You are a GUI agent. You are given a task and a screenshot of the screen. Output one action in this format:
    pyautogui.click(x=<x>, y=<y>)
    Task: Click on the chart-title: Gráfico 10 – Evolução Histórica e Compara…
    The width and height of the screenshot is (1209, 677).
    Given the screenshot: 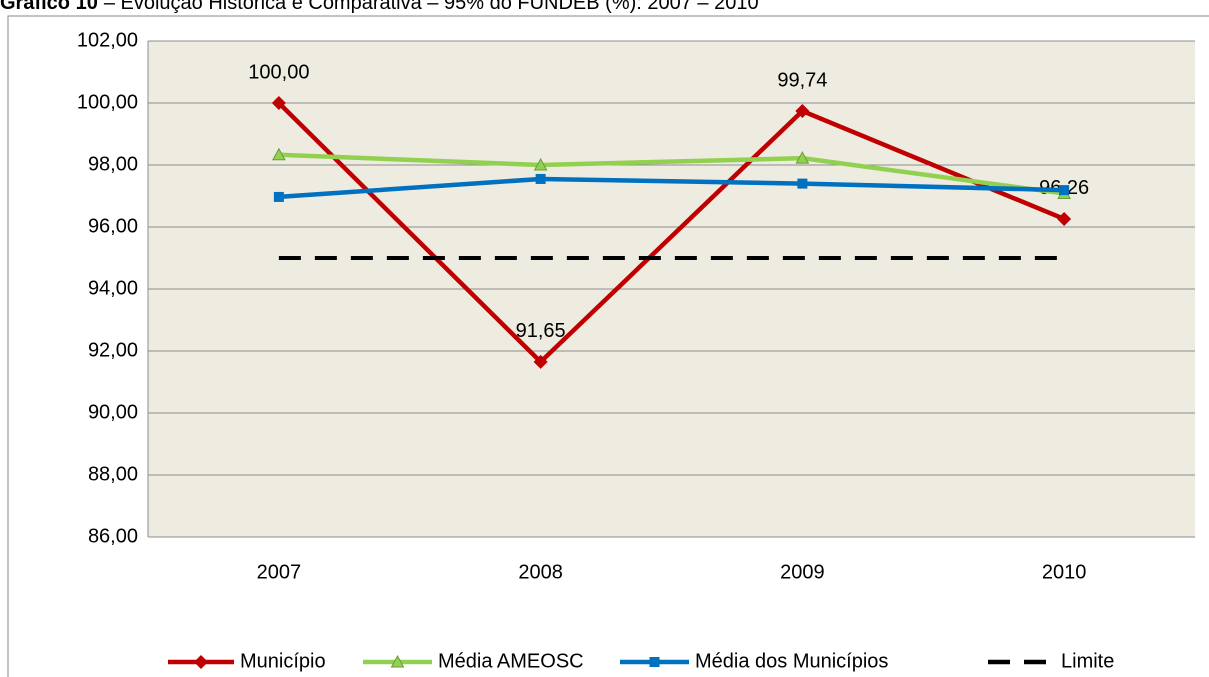 What is the action you would take?
    pyautogui.click(x=379, y=7)
    